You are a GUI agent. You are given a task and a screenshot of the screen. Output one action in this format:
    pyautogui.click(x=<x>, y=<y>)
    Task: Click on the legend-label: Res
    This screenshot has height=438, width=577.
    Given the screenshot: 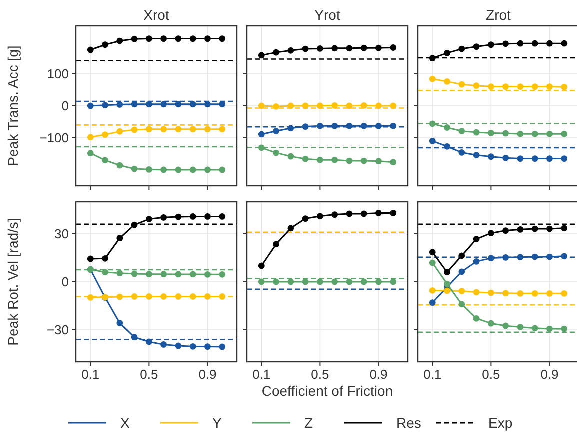 What is the action you would take?
    pyautogui.click(x=409, y=422)
    